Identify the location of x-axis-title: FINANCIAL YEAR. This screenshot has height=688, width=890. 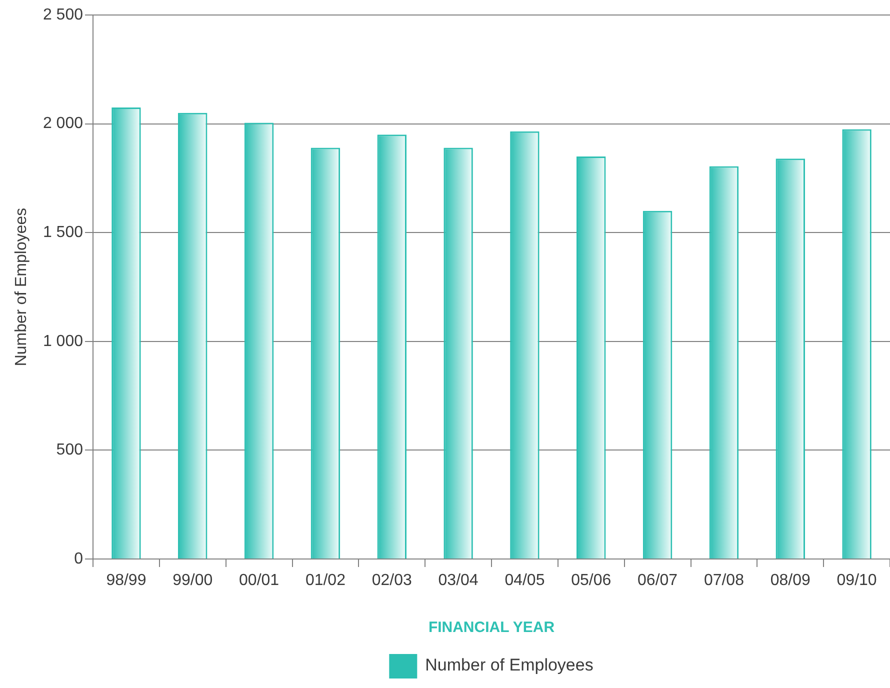
(491, 627).